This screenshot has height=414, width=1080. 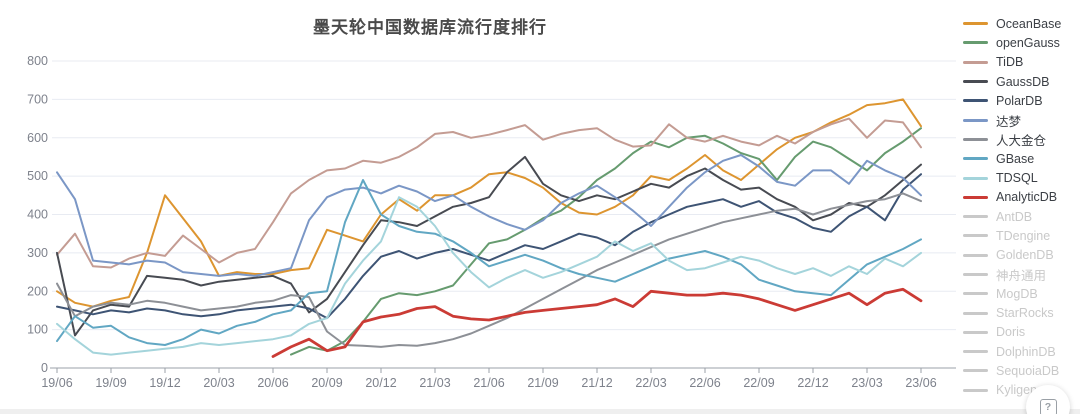 I want to click on legend-item-GaussDB: GaussDB, so click(x=1021, y=81).